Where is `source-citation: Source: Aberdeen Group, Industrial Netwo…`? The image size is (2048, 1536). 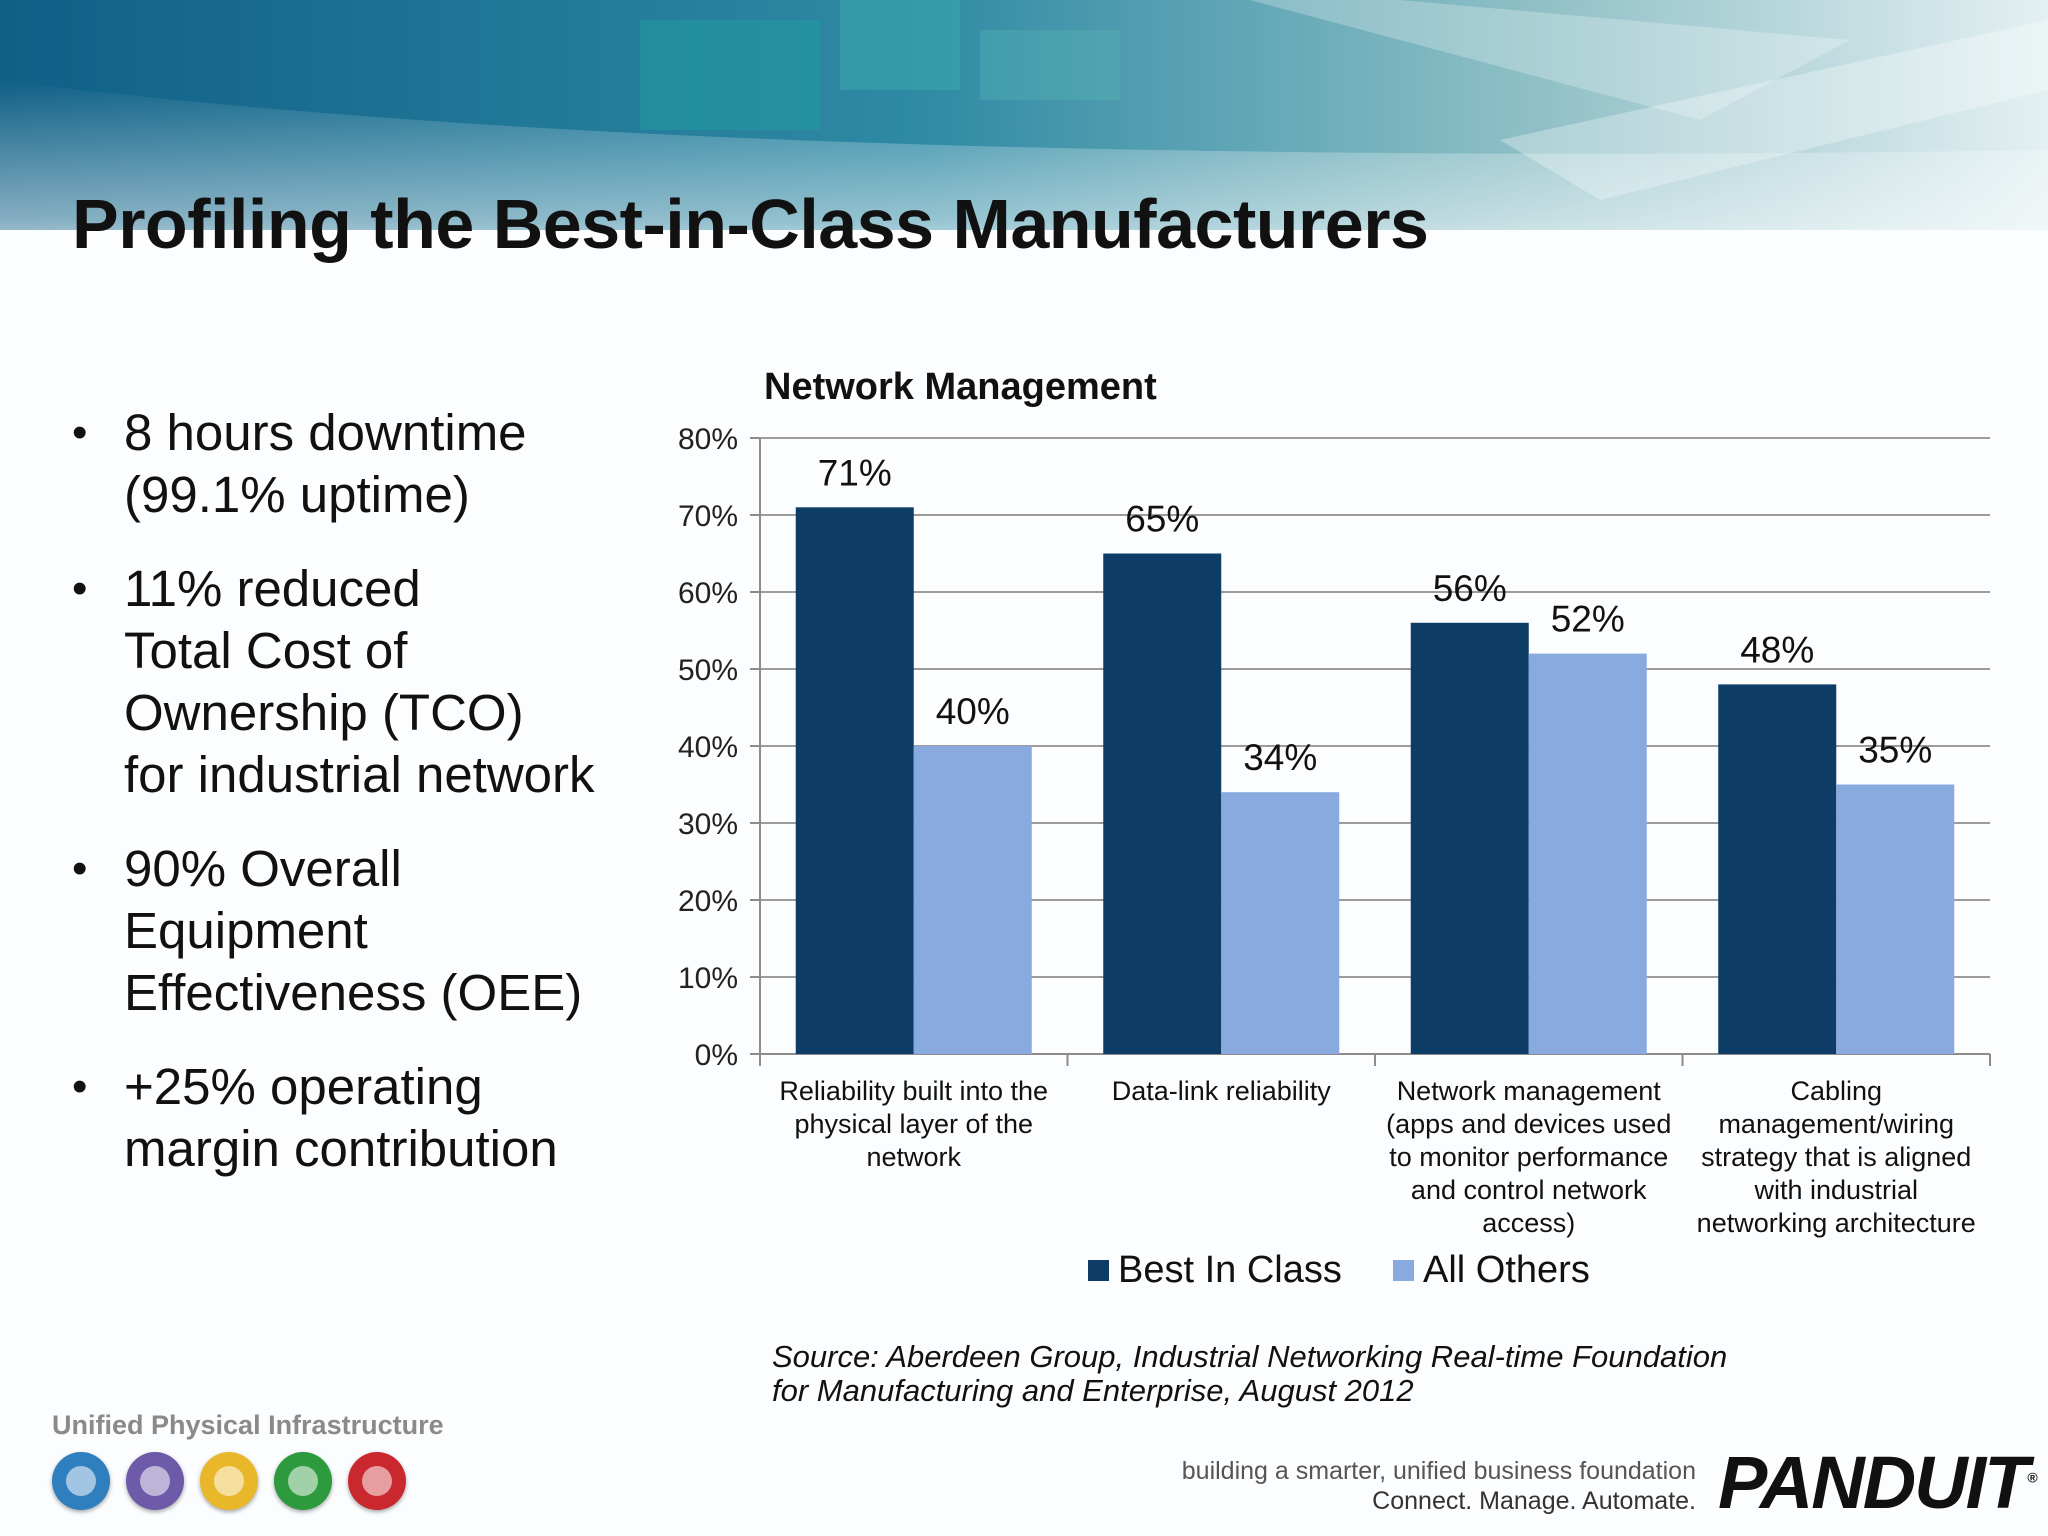
source-citation: Source: Aberdeen Group, Industrial Netwo… is located at coordinates (1250, 1373).